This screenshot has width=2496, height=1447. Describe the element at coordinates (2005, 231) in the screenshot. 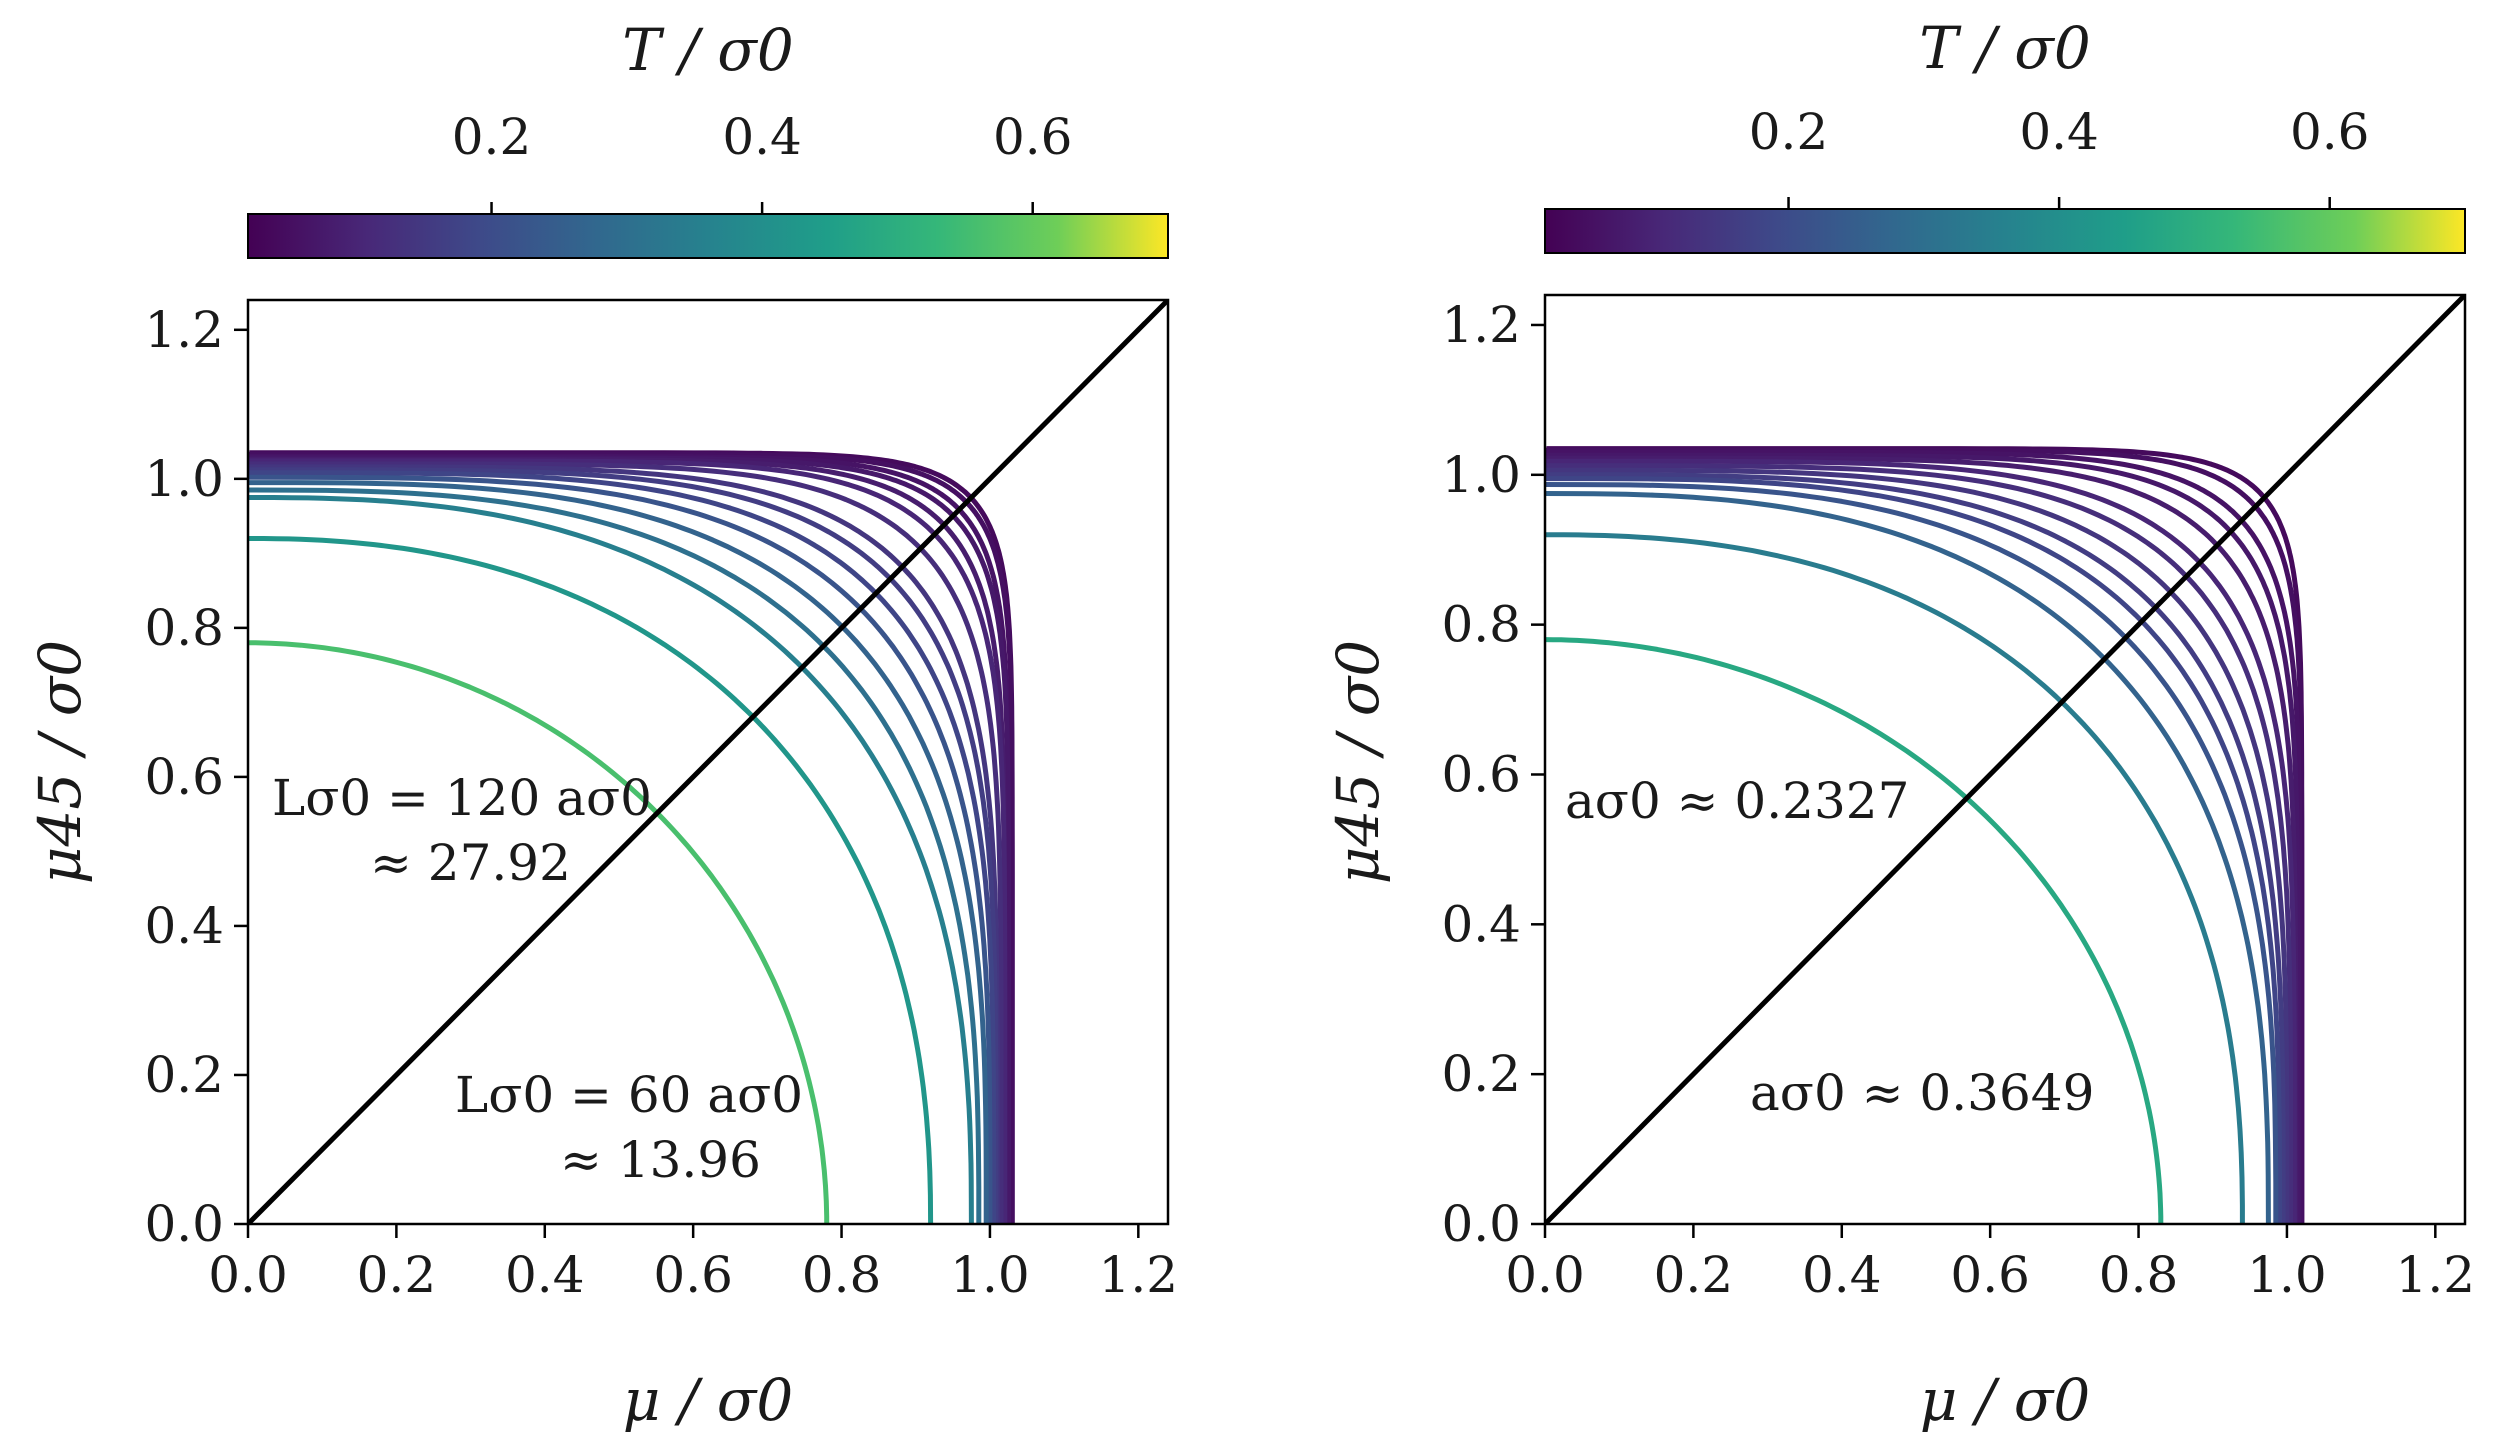

I see `right-colorbar-bar` at that location.